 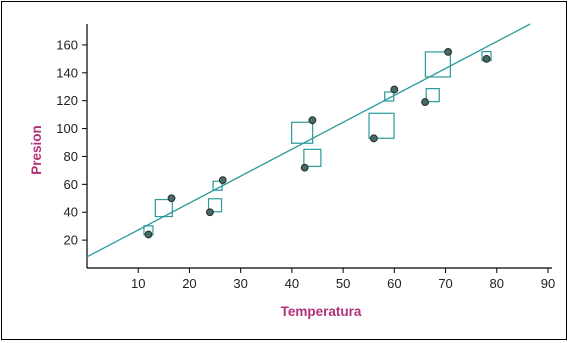 I want to click on y-tick-label: 80, so click(x=71, y=156).